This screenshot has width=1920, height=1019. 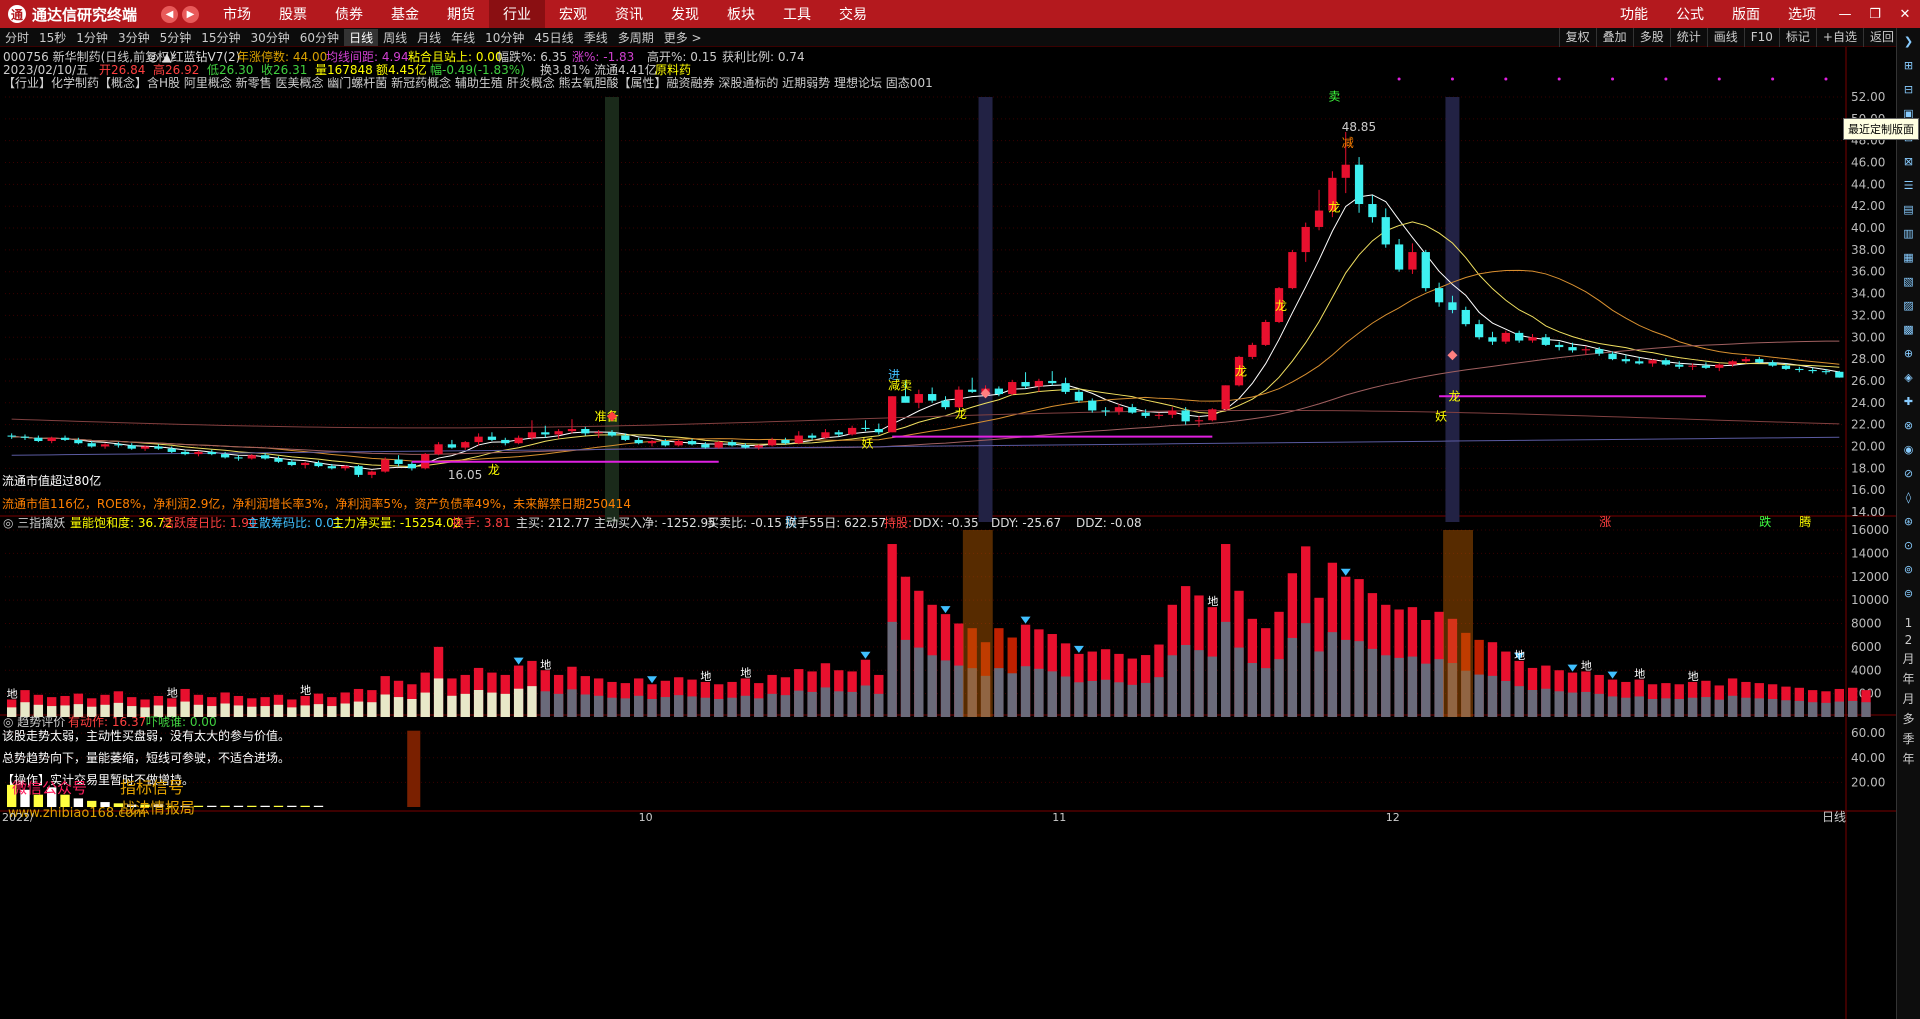 I want to click on sidebar-period-3: 年, so click(x=1908, y=679).